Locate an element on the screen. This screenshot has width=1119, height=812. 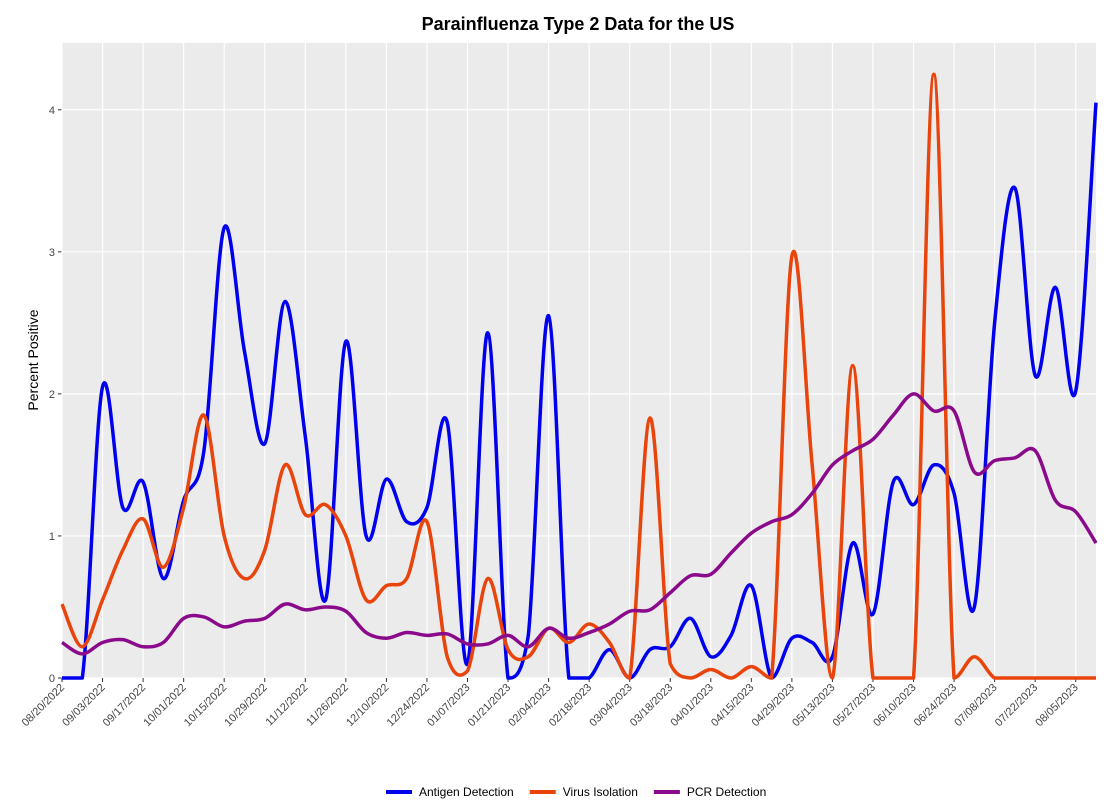
x-tick-label: 03/04/2023 is located at coordinates (610, 705).